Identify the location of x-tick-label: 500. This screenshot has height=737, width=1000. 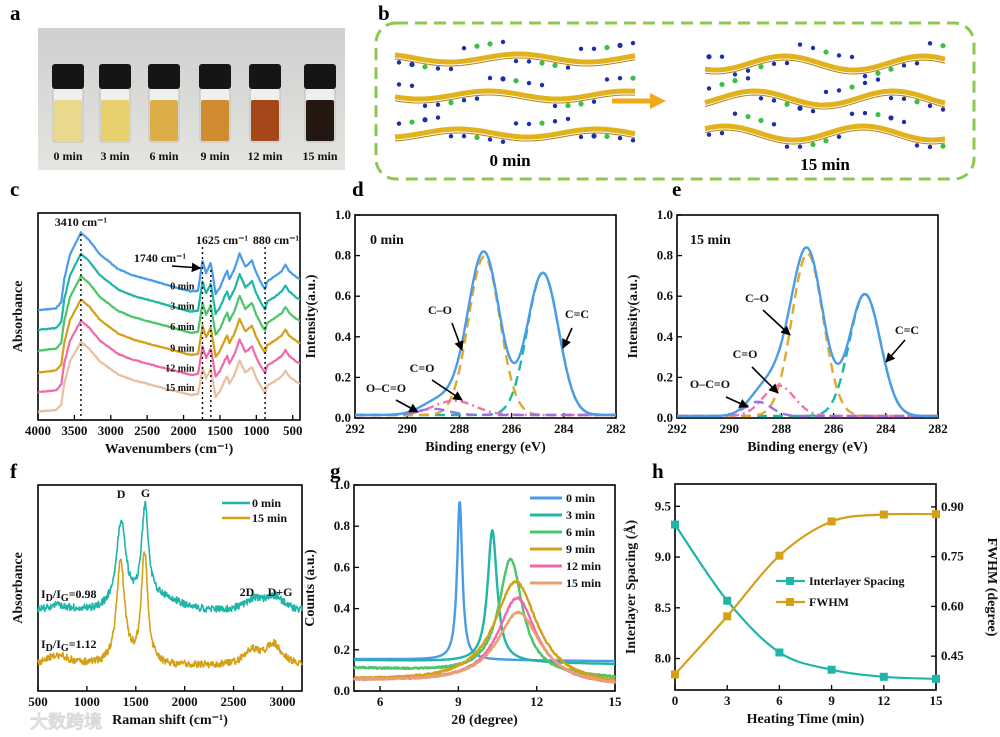
(38, 701).